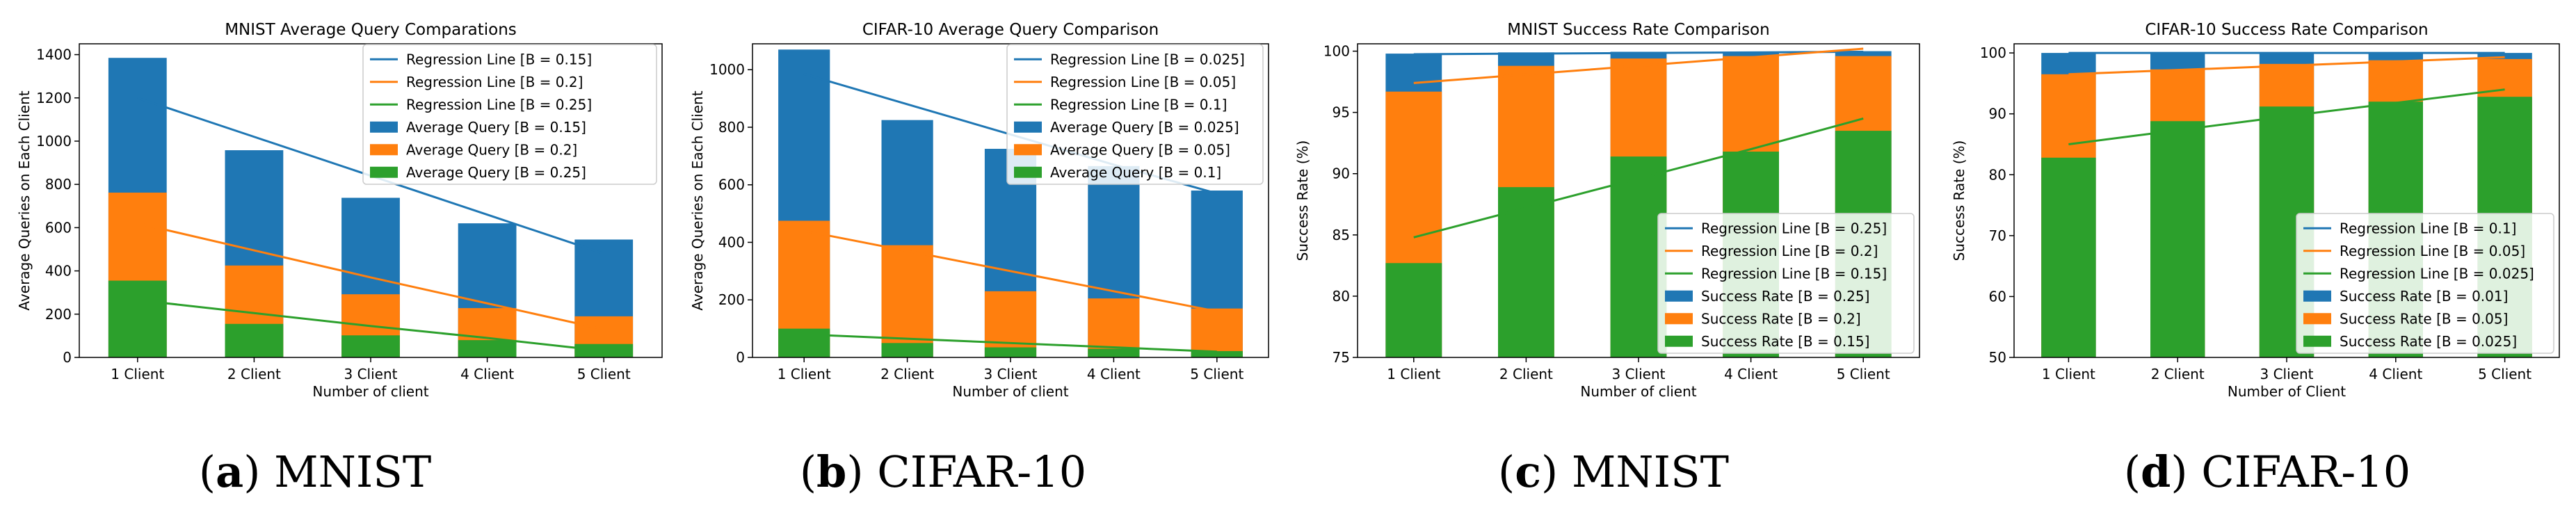  Describe the element at coordinates (1781, 319) in the screenshot. I see `legend-entry: Success Rate [B = 0.2]` at that location.